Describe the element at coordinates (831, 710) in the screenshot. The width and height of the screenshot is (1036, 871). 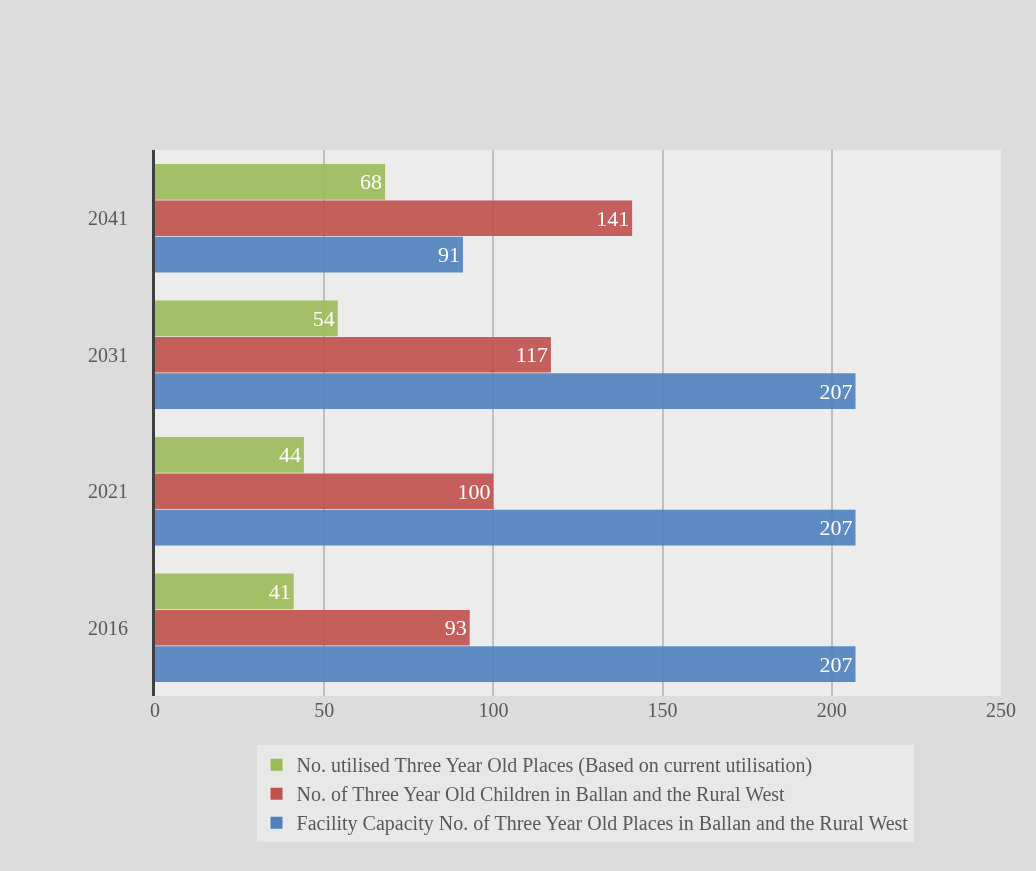
I see `x-tick-label: 200` at that location.